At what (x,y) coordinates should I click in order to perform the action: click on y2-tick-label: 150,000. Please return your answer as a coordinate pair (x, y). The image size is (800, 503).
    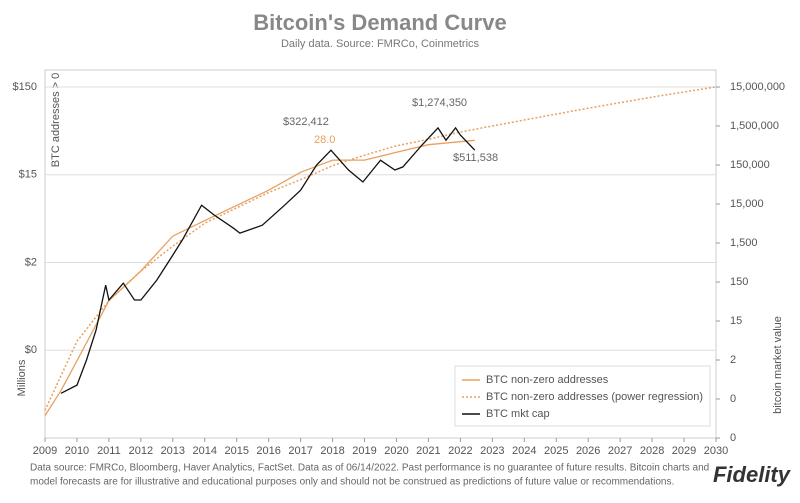
    Looking at the image, I should click on (750, 165).